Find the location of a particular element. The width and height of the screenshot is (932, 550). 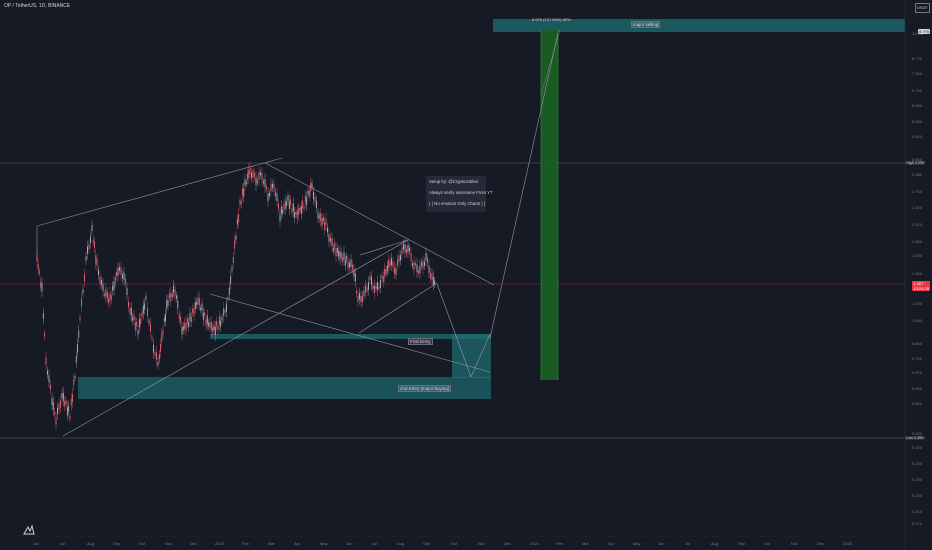

price-axis-label: 1.450 is located at coordinates (917, 273).